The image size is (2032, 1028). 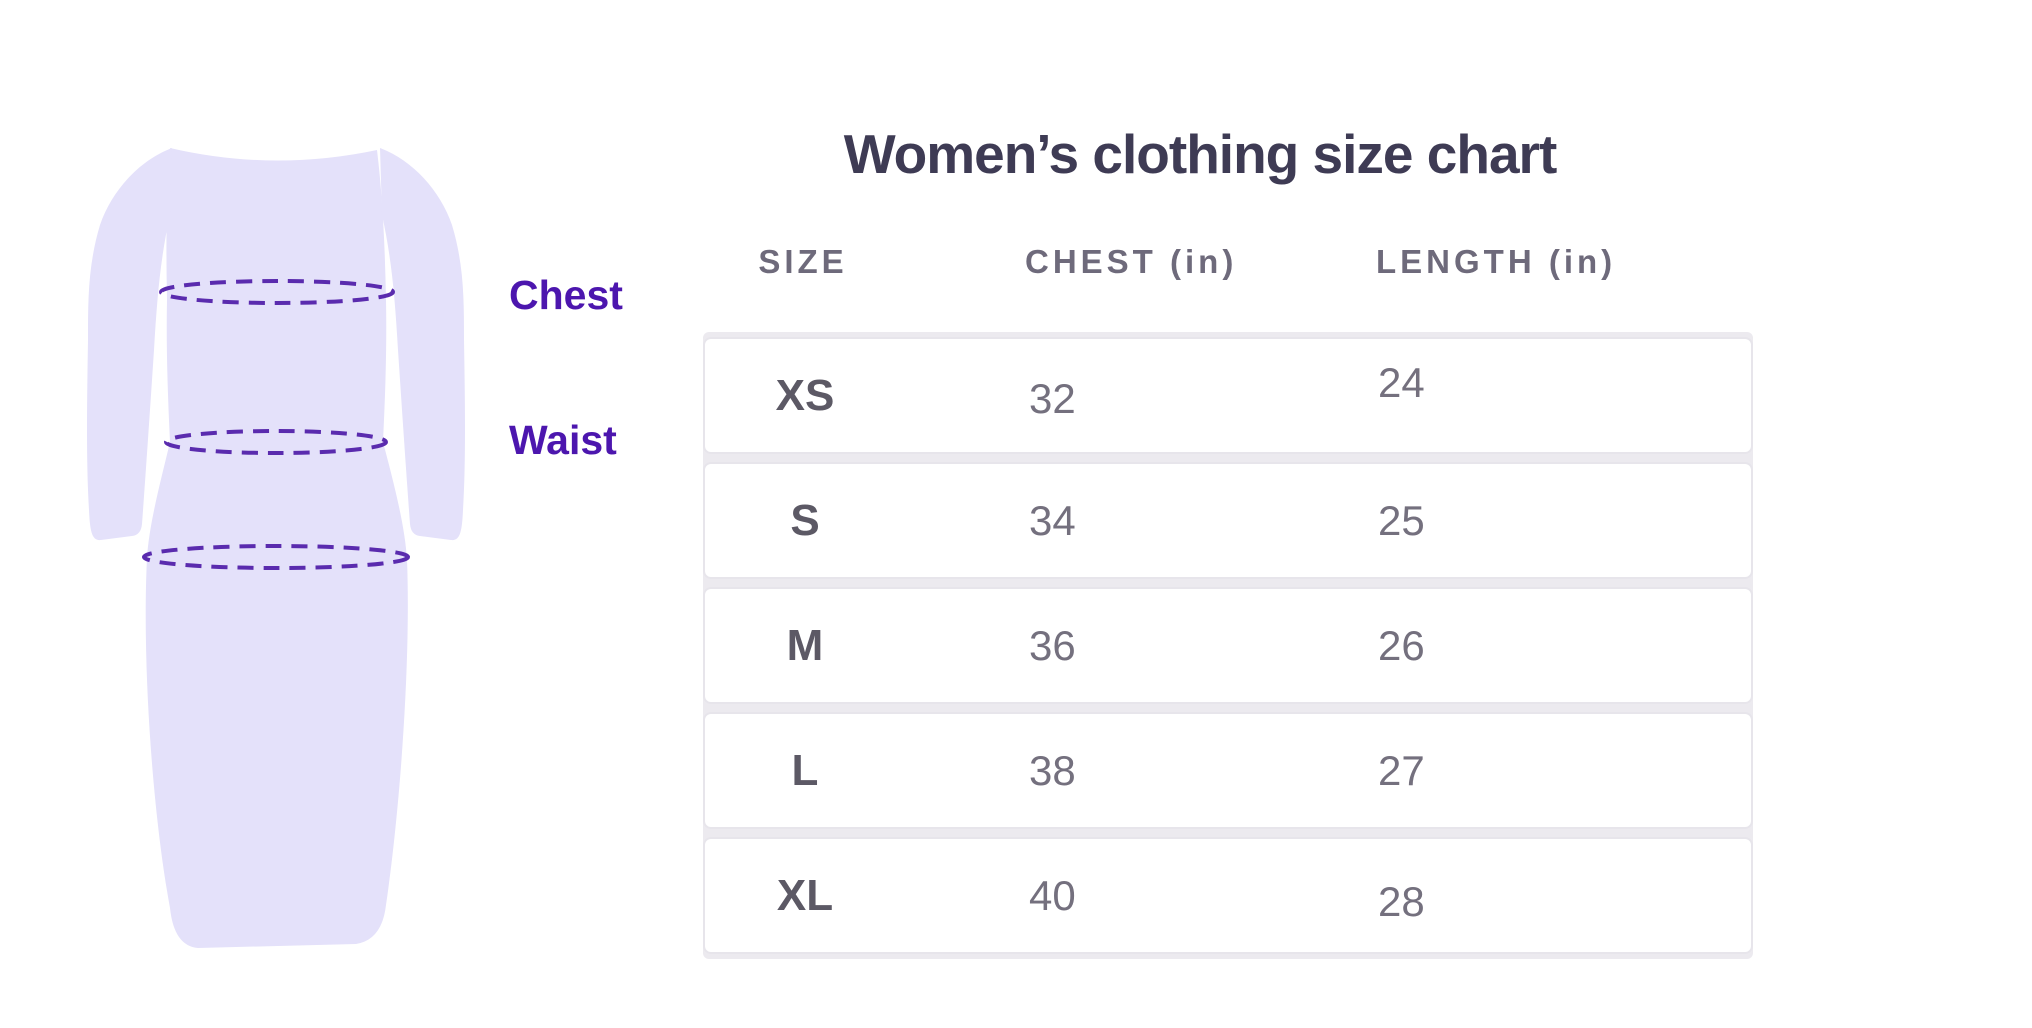 I want to click on size-value: XL, so click(x=805, y=895).